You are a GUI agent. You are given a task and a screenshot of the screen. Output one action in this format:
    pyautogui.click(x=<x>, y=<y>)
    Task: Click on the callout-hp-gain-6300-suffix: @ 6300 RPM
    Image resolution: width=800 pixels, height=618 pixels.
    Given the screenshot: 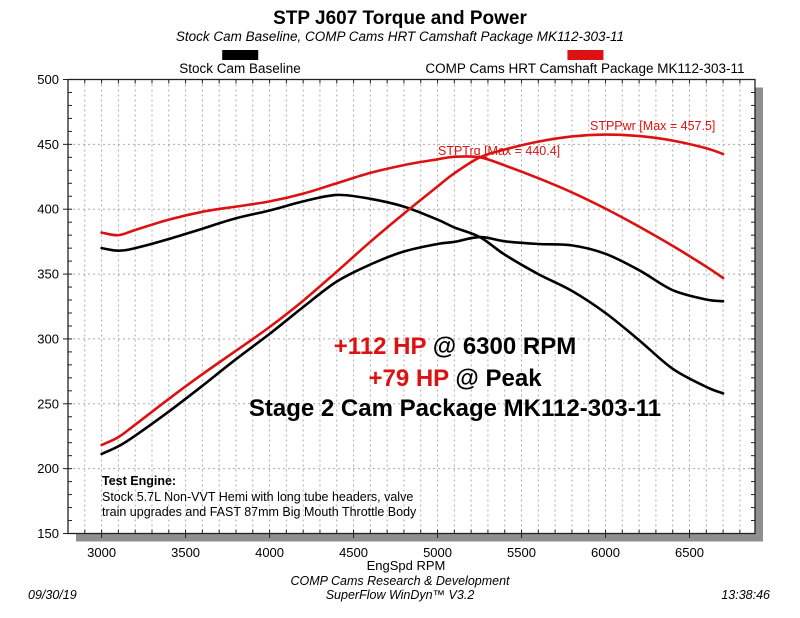 What is the action you would take?
    pyautogui.click(x=501, y=346)
    